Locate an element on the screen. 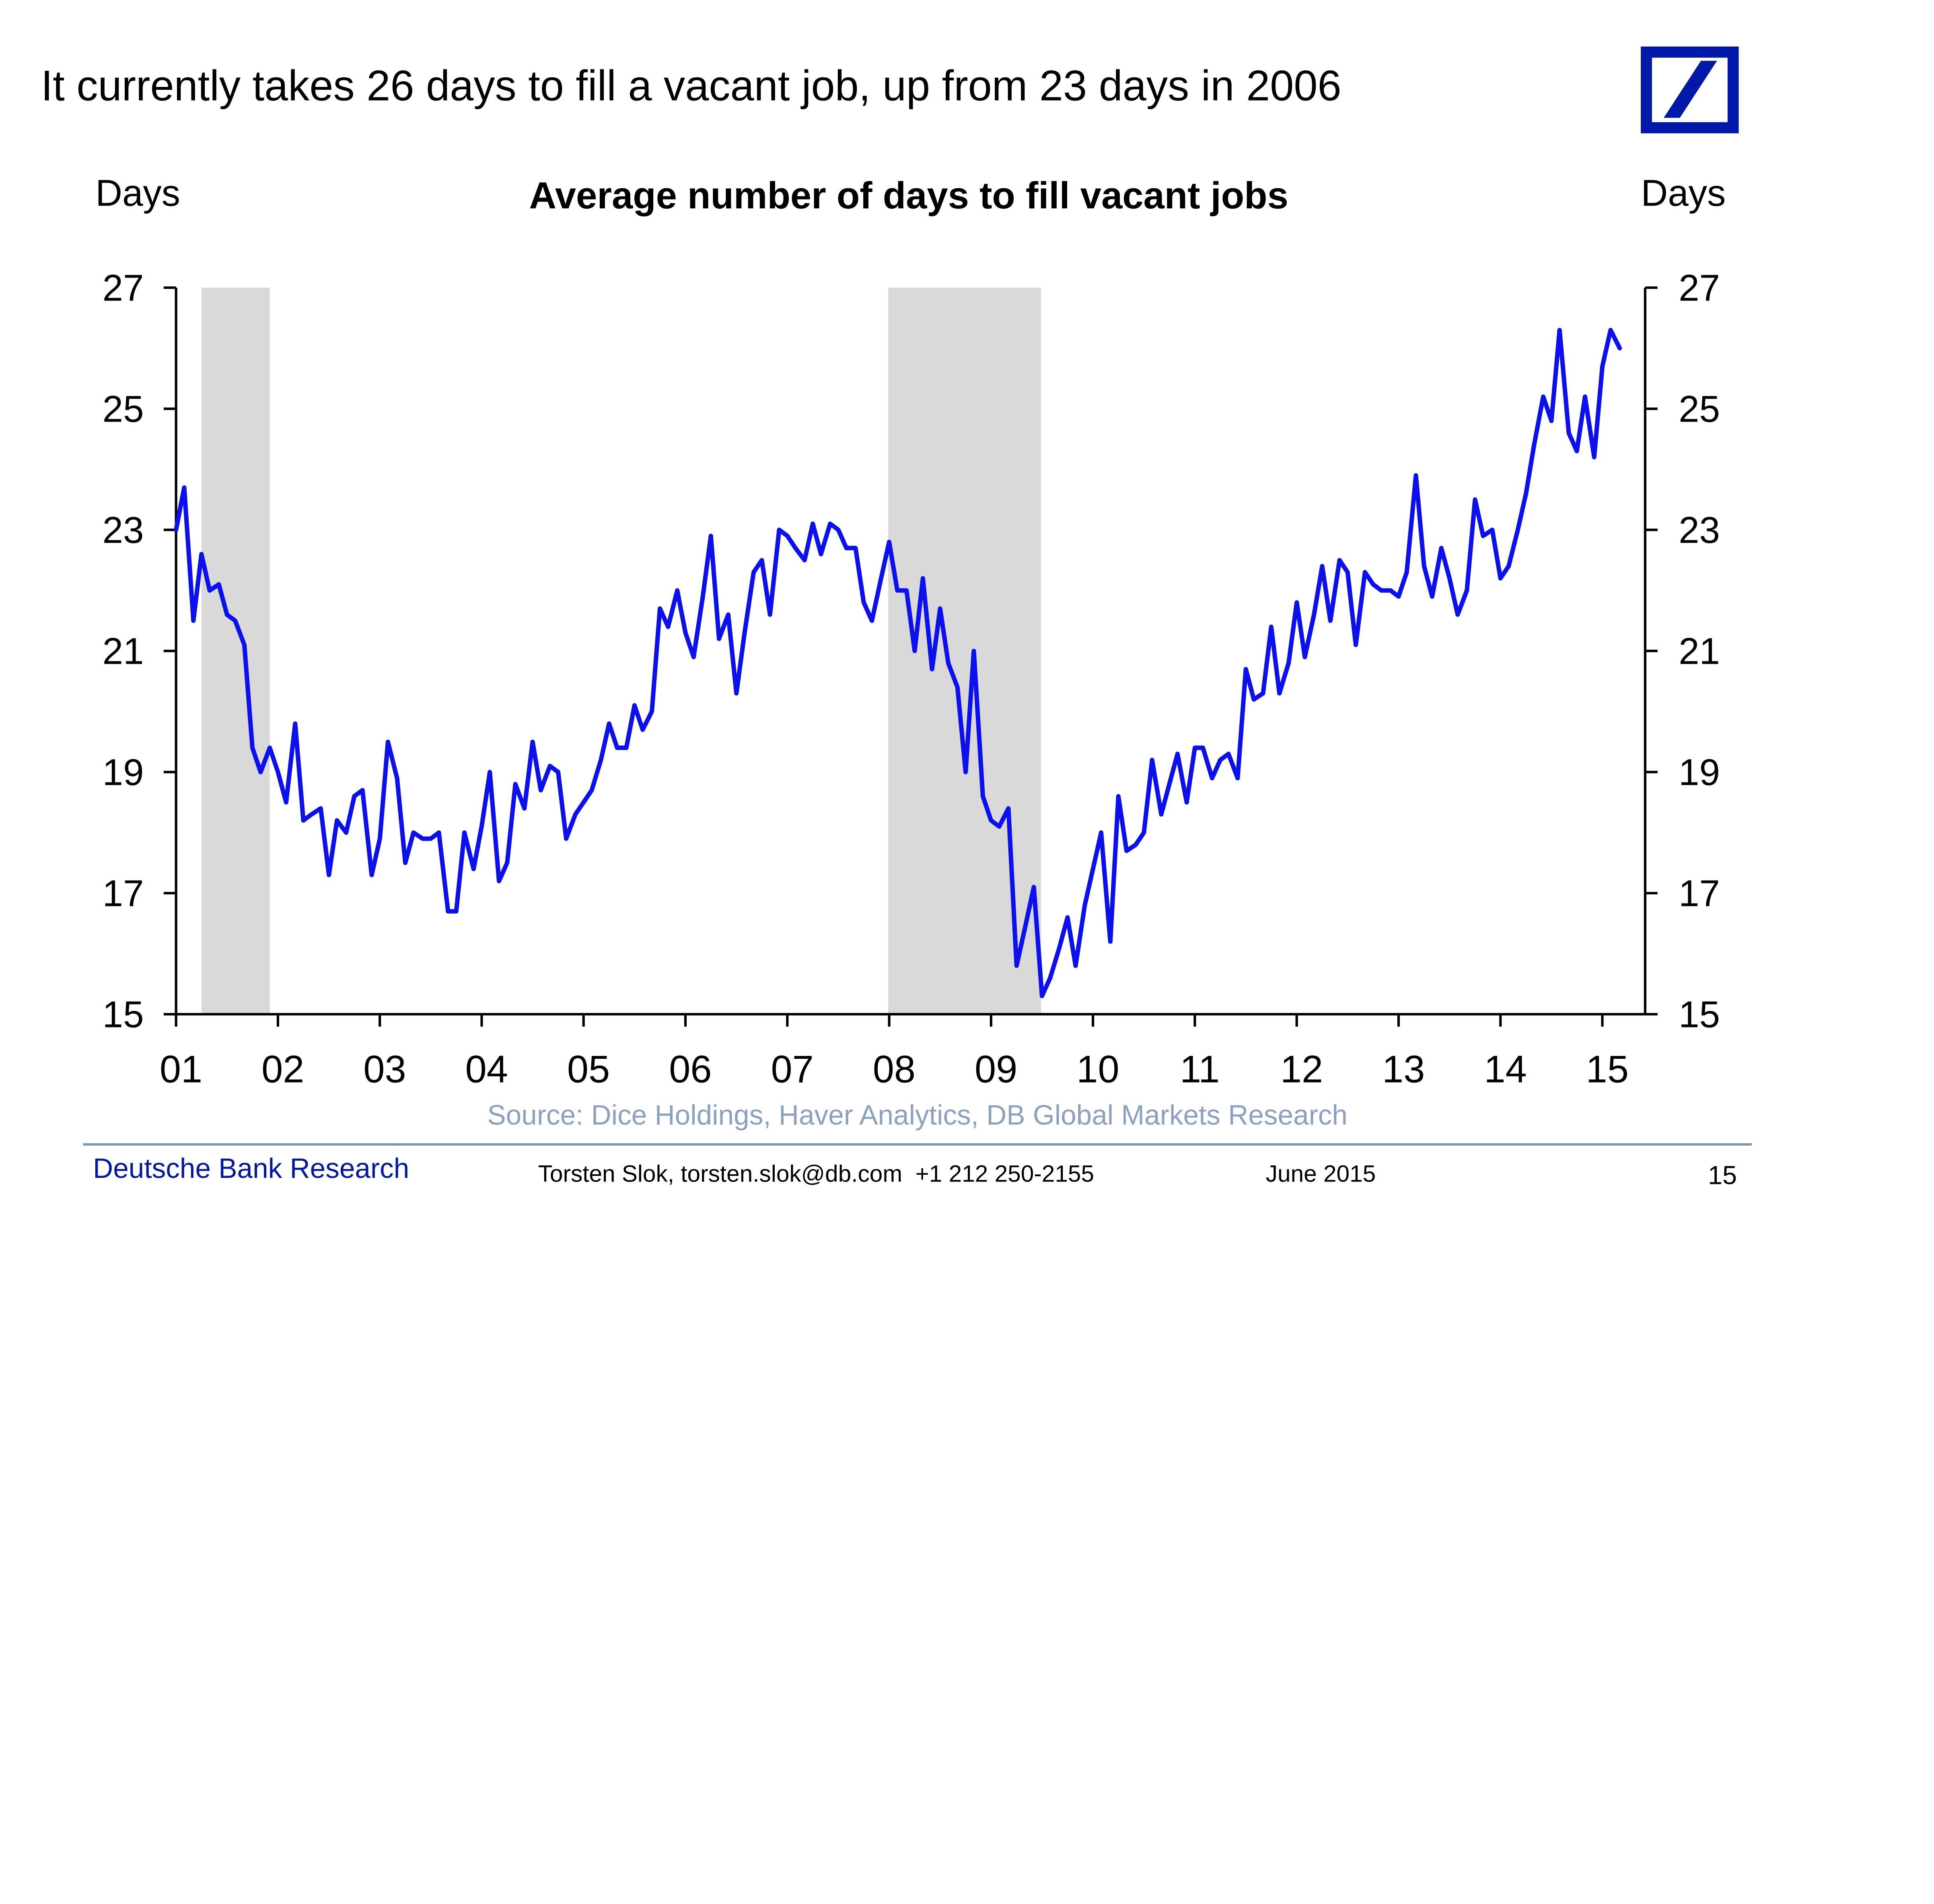 This screenshot has width=1934, height=1904. y-axis-left-label: Days is located at coordinates (137, 193).